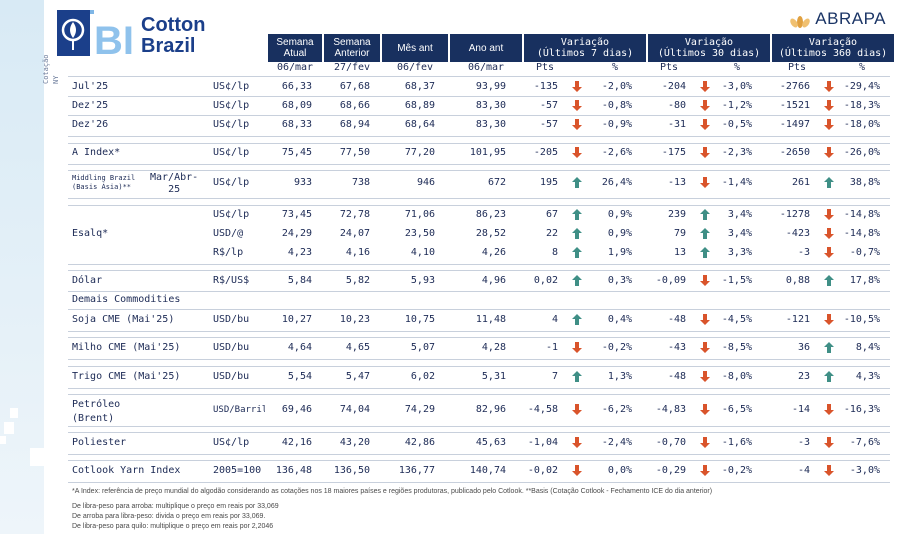  Describe the element at coordinates (676, 347) in the screenshot. I see `row-value-p30: -43` at that location.